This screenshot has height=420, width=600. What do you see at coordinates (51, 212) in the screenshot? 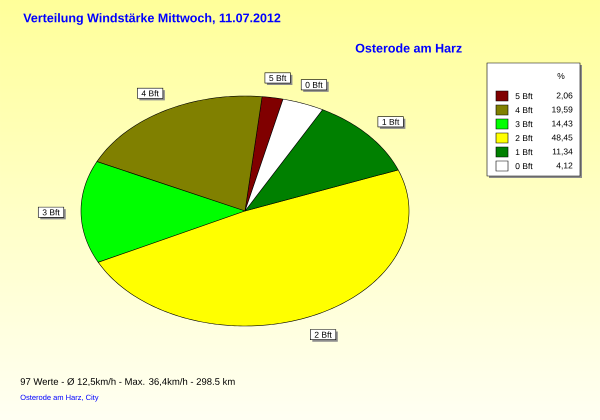
I see `slice-label: 3 Bft` at bounding box center [51, 212].